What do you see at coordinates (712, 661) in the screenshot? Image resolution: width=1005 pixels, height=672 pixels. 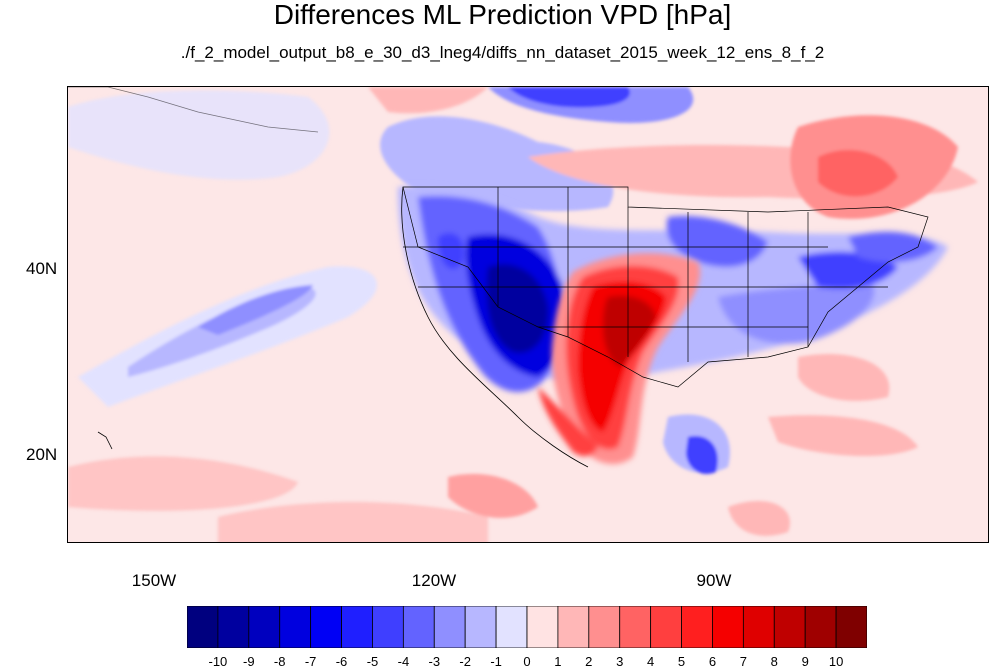 I see `colorbar-tick-label: 6` at bounding box center [712, 661].